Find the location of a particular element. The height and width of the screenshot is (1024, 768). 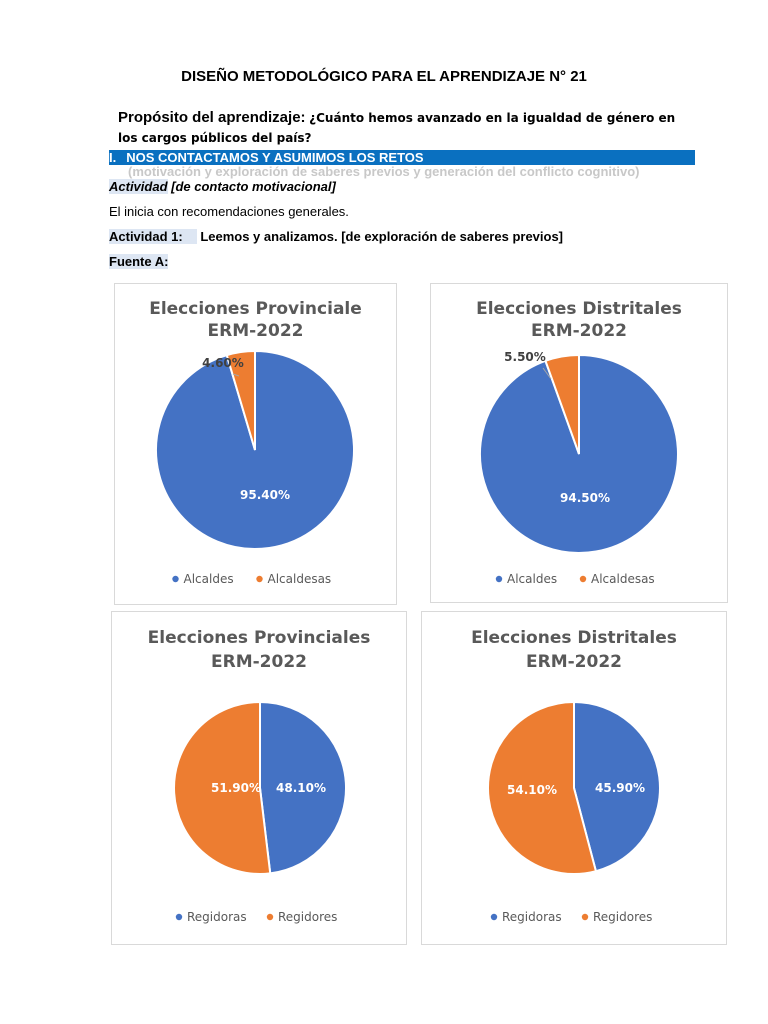

data-label: 45.90% is located at coordinates (620, 788).